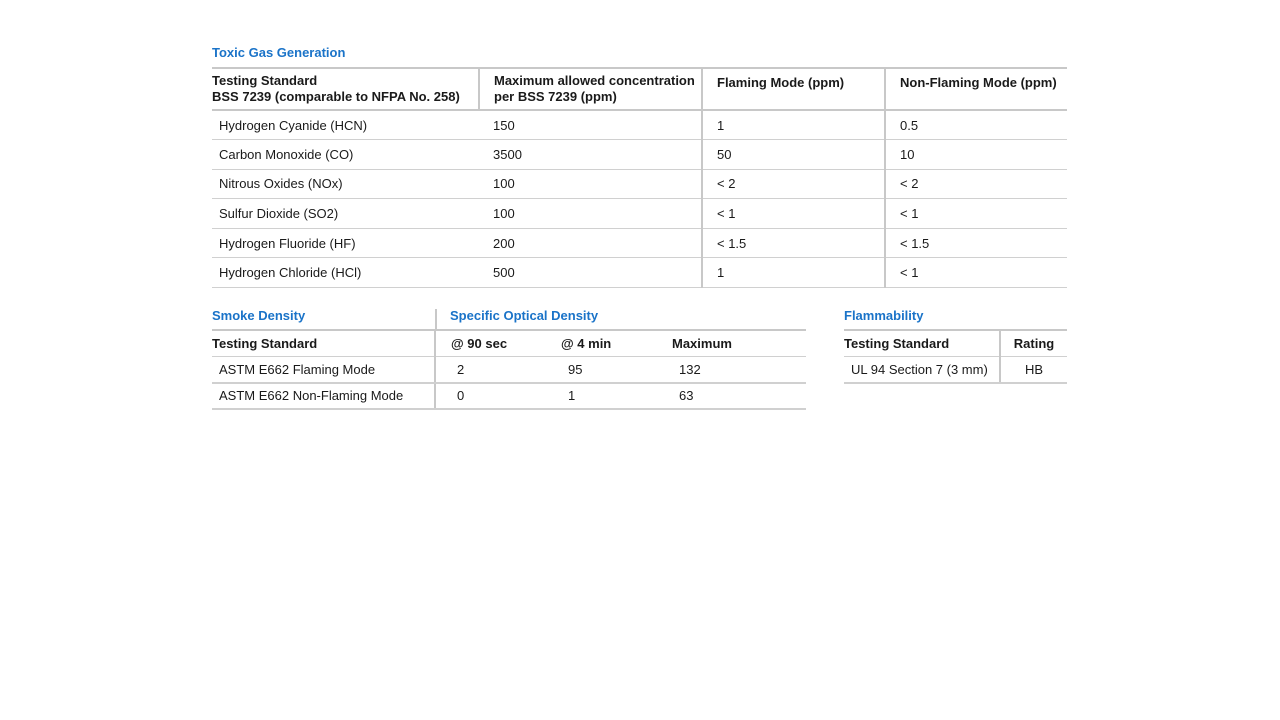 The height and width of the screenshot is (720, 1280). What do you see at coordinates (884, 315) in the screenshot?
I see `flammability-title: Flammability` at bounding box center [884, 315].